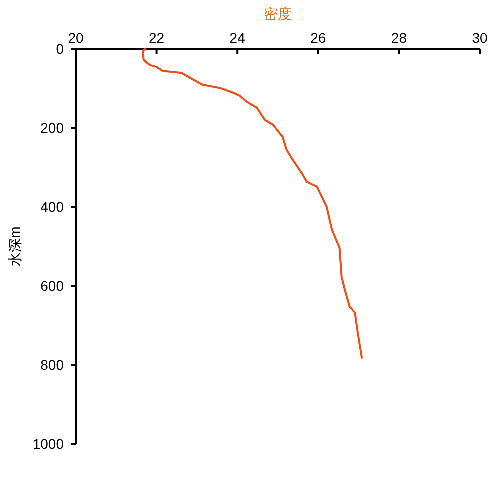 The image size is (500, 500). Describe the element at coordinates (76, 38) in the screenshot. I see `x-tick-label: 20` at that location.